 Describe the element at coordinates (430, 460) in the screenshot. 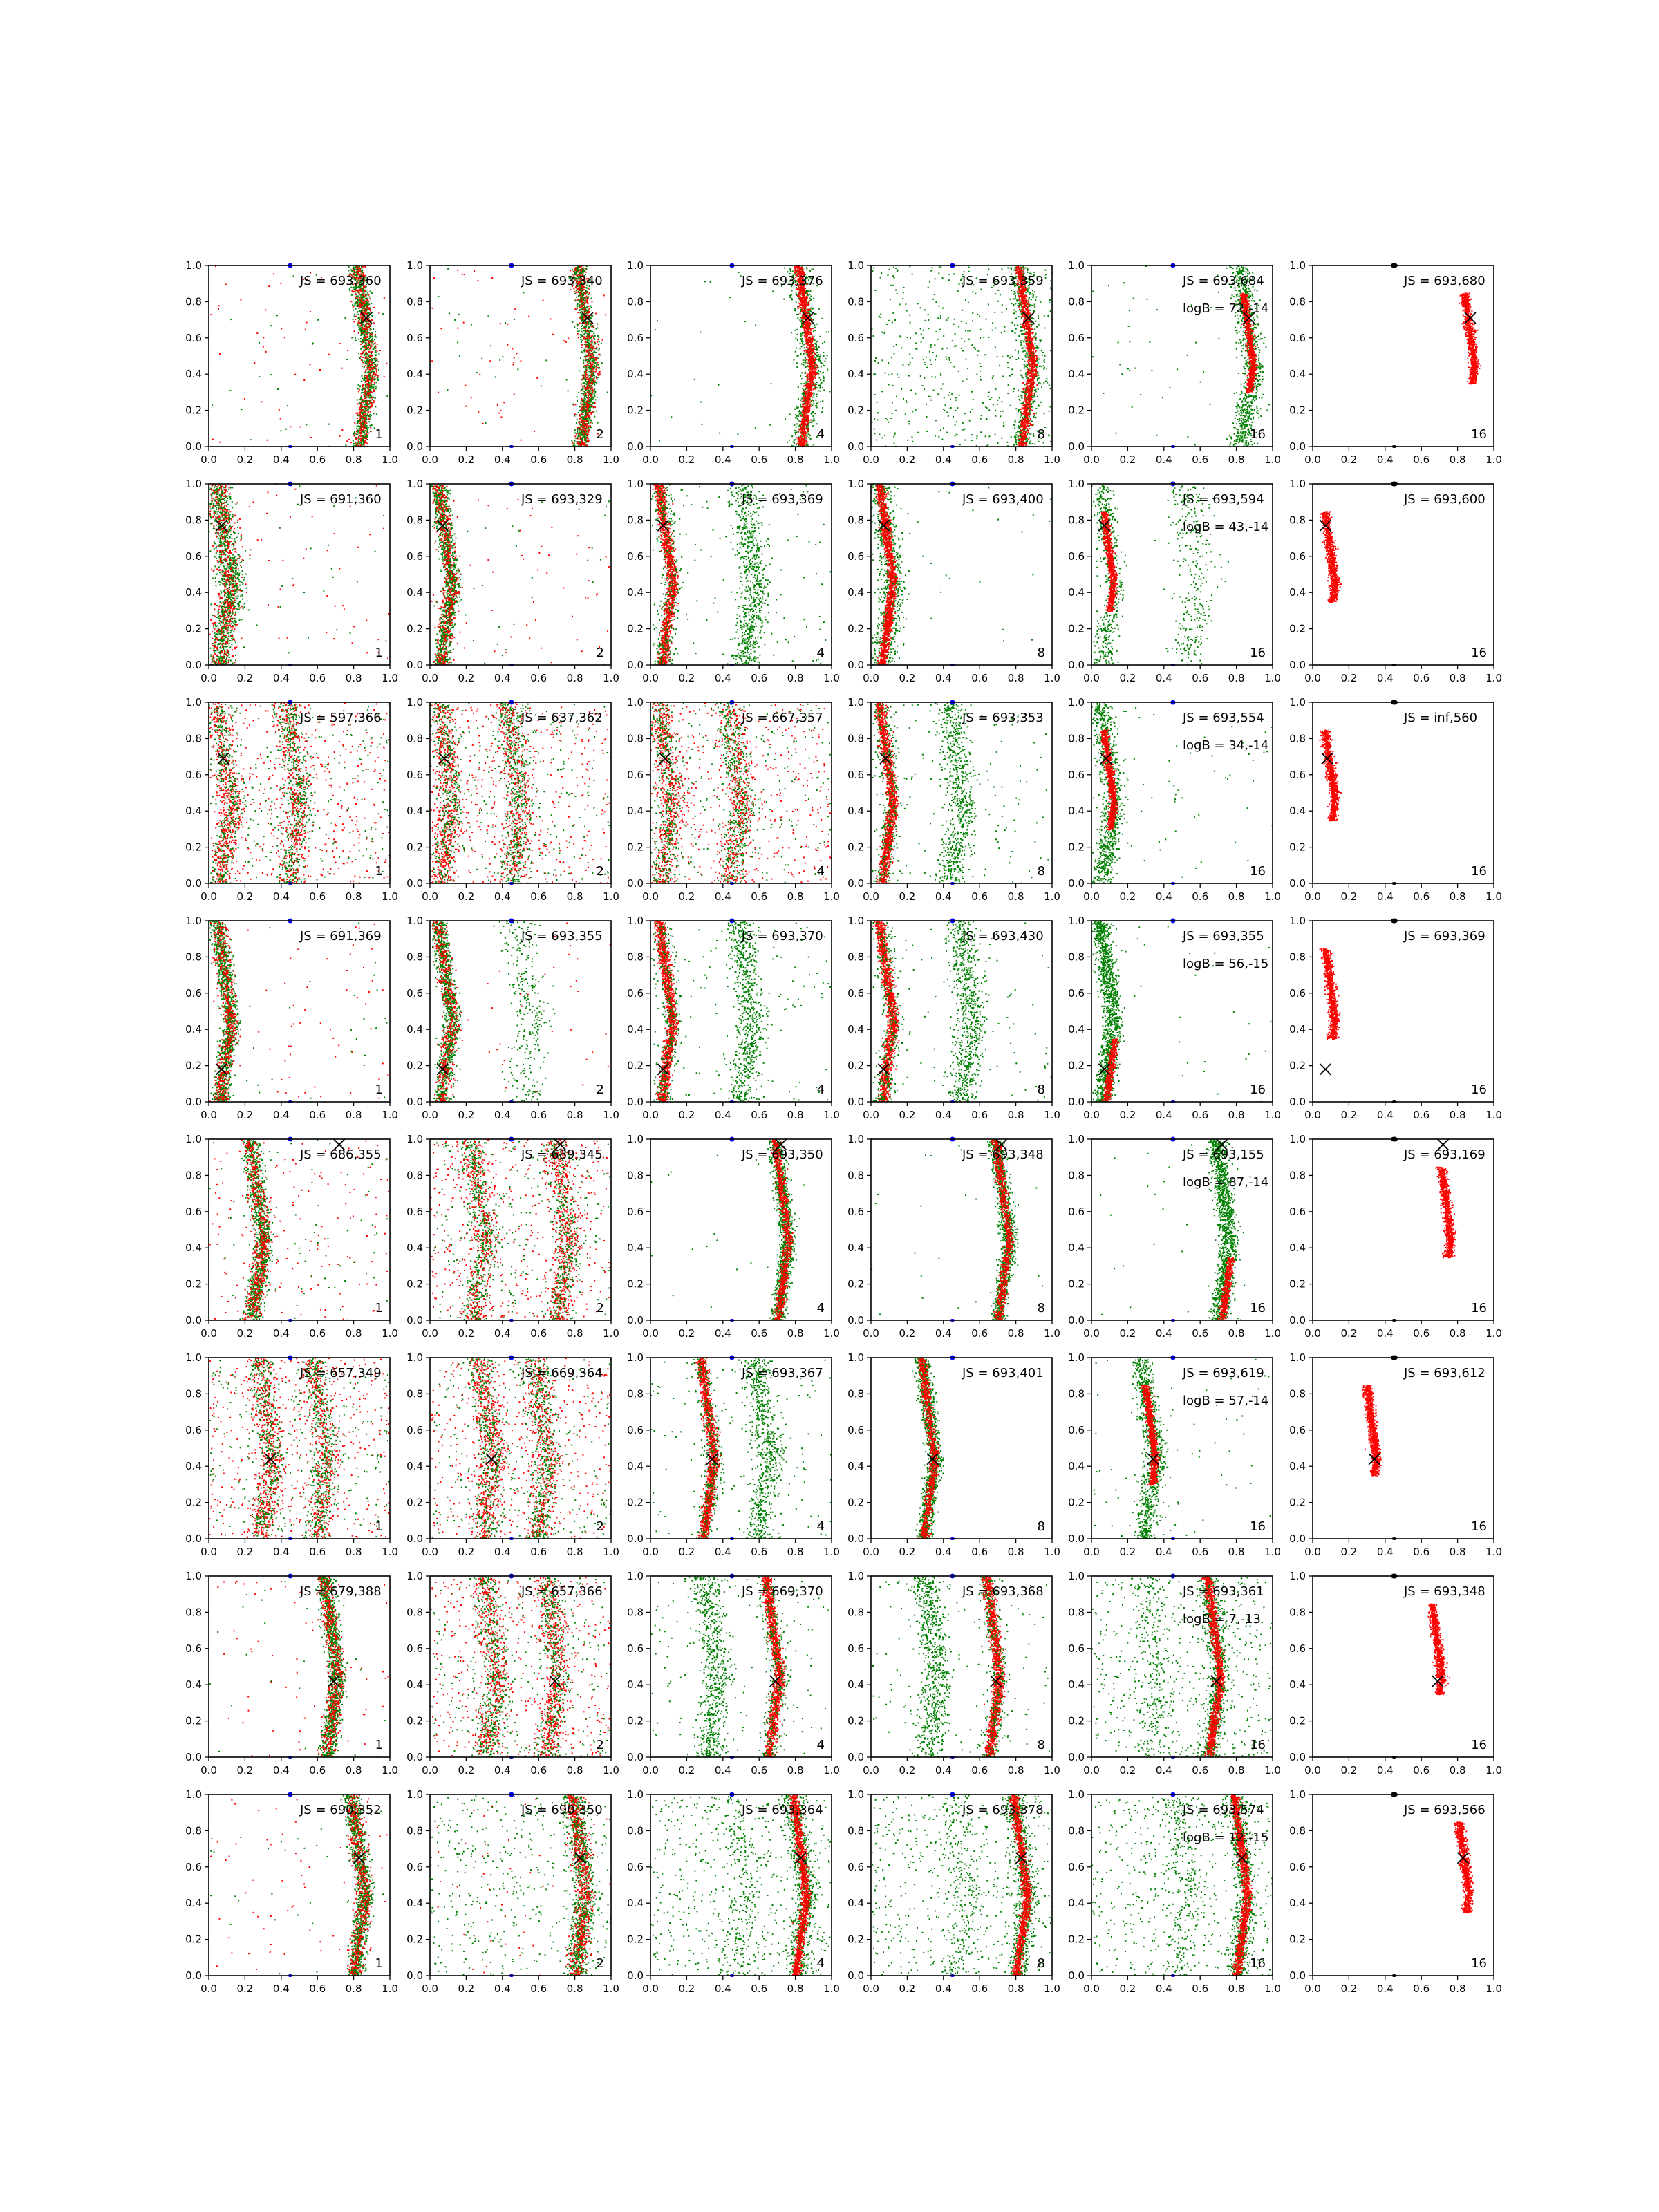

I see `x-tick-label: 0.0` at that location.